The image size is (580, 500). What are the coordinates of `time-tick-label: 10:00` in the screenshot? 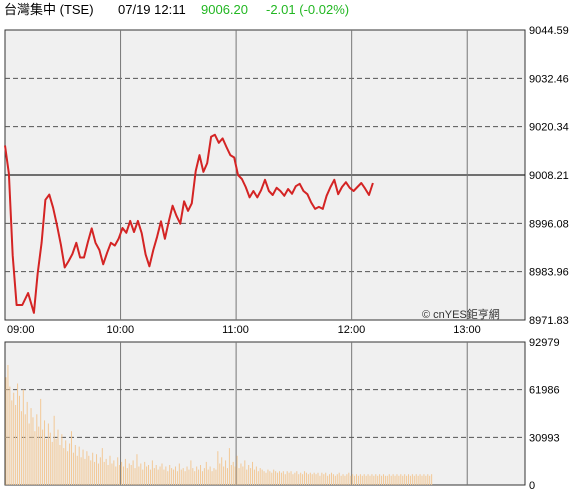 It's located at (121, 330).